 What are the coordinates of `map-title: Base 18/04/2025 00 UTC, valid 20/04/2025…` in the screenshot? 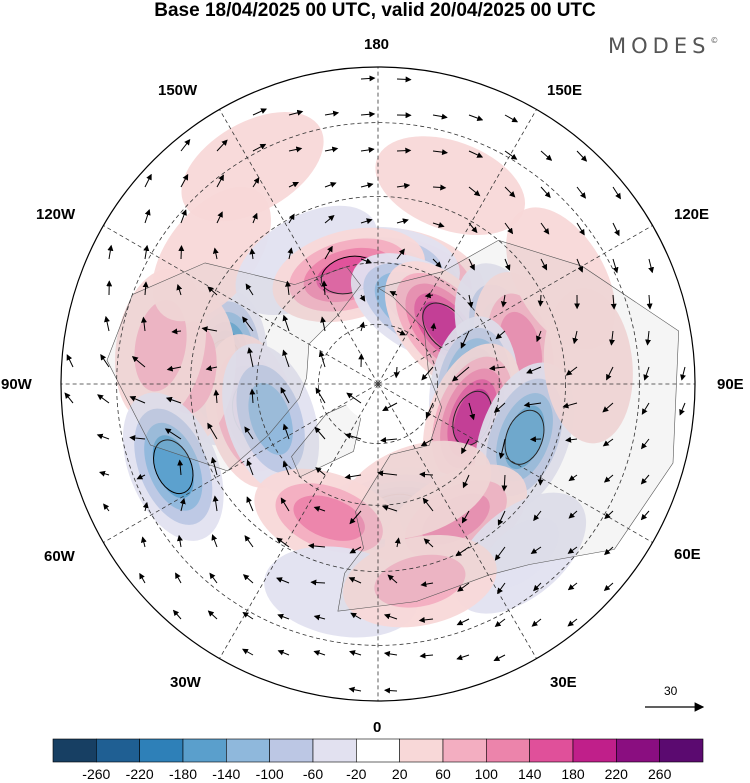 It's located at (375, 10).